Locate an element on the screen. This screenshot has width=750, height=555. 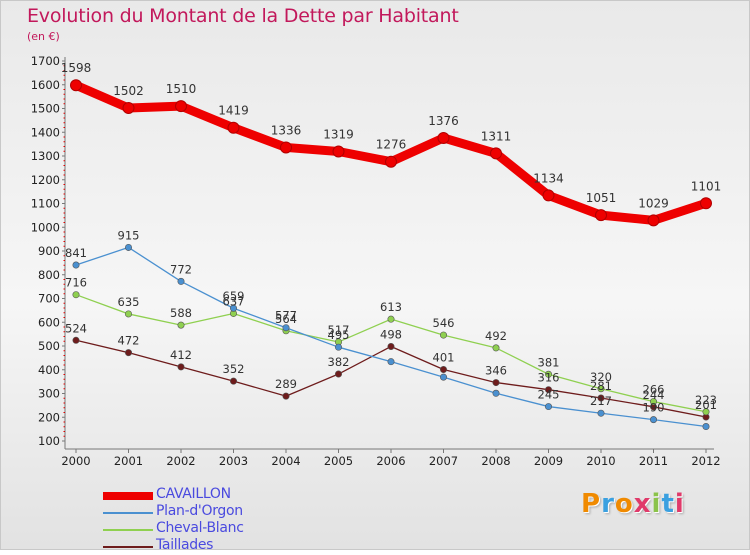
legend-label: CAVAILLON is located at coordinates (193, 494).